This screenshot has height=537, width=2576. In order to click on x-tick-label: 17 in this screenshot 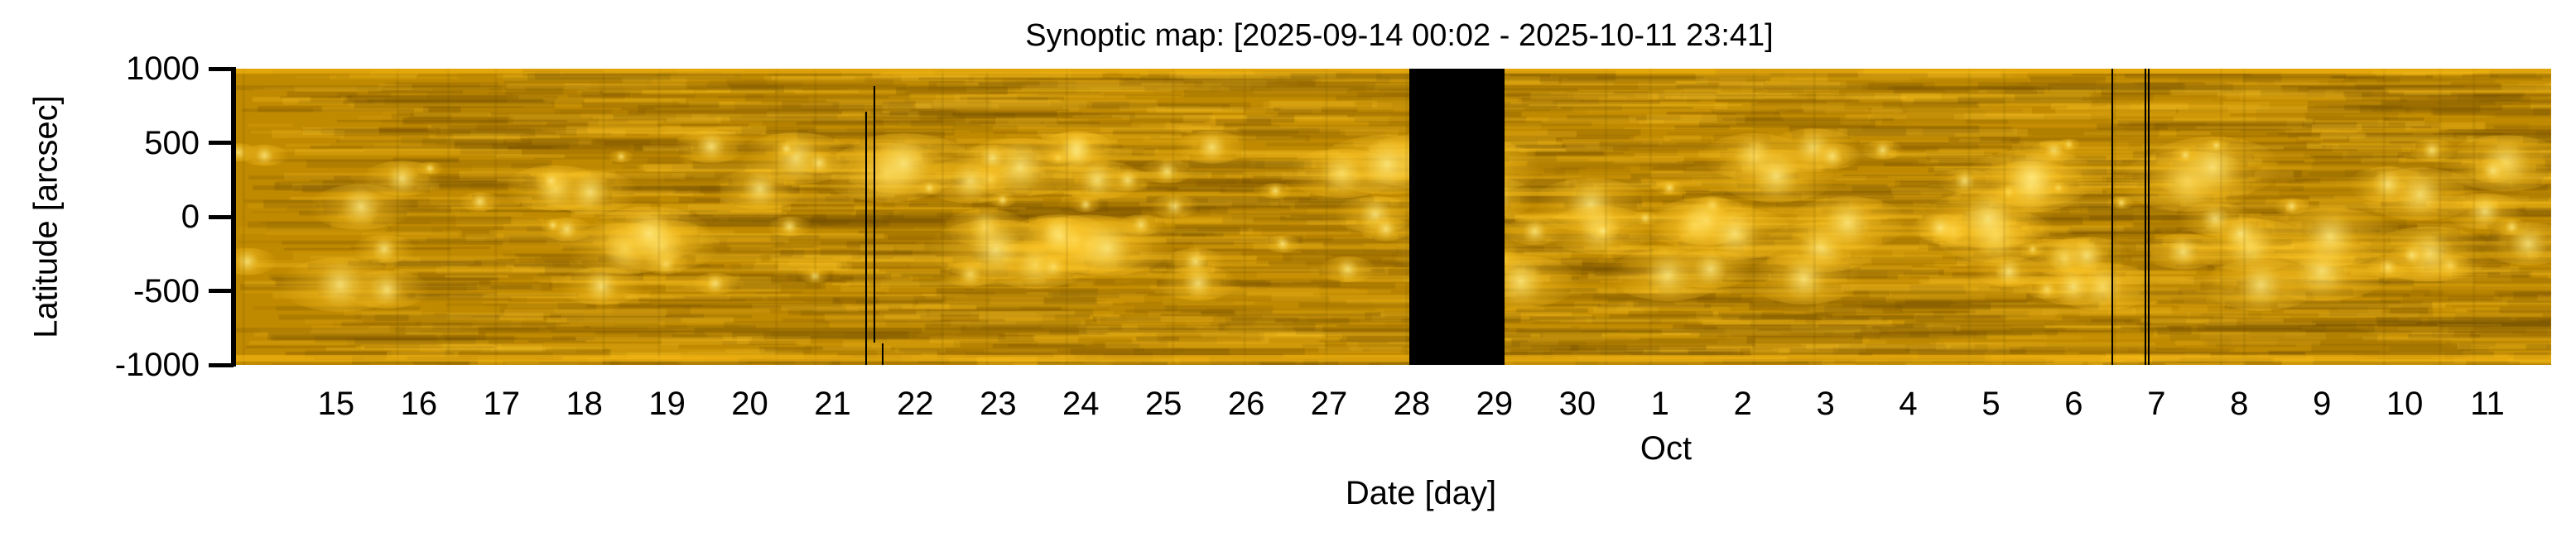, I will do `click(502, 404)`.